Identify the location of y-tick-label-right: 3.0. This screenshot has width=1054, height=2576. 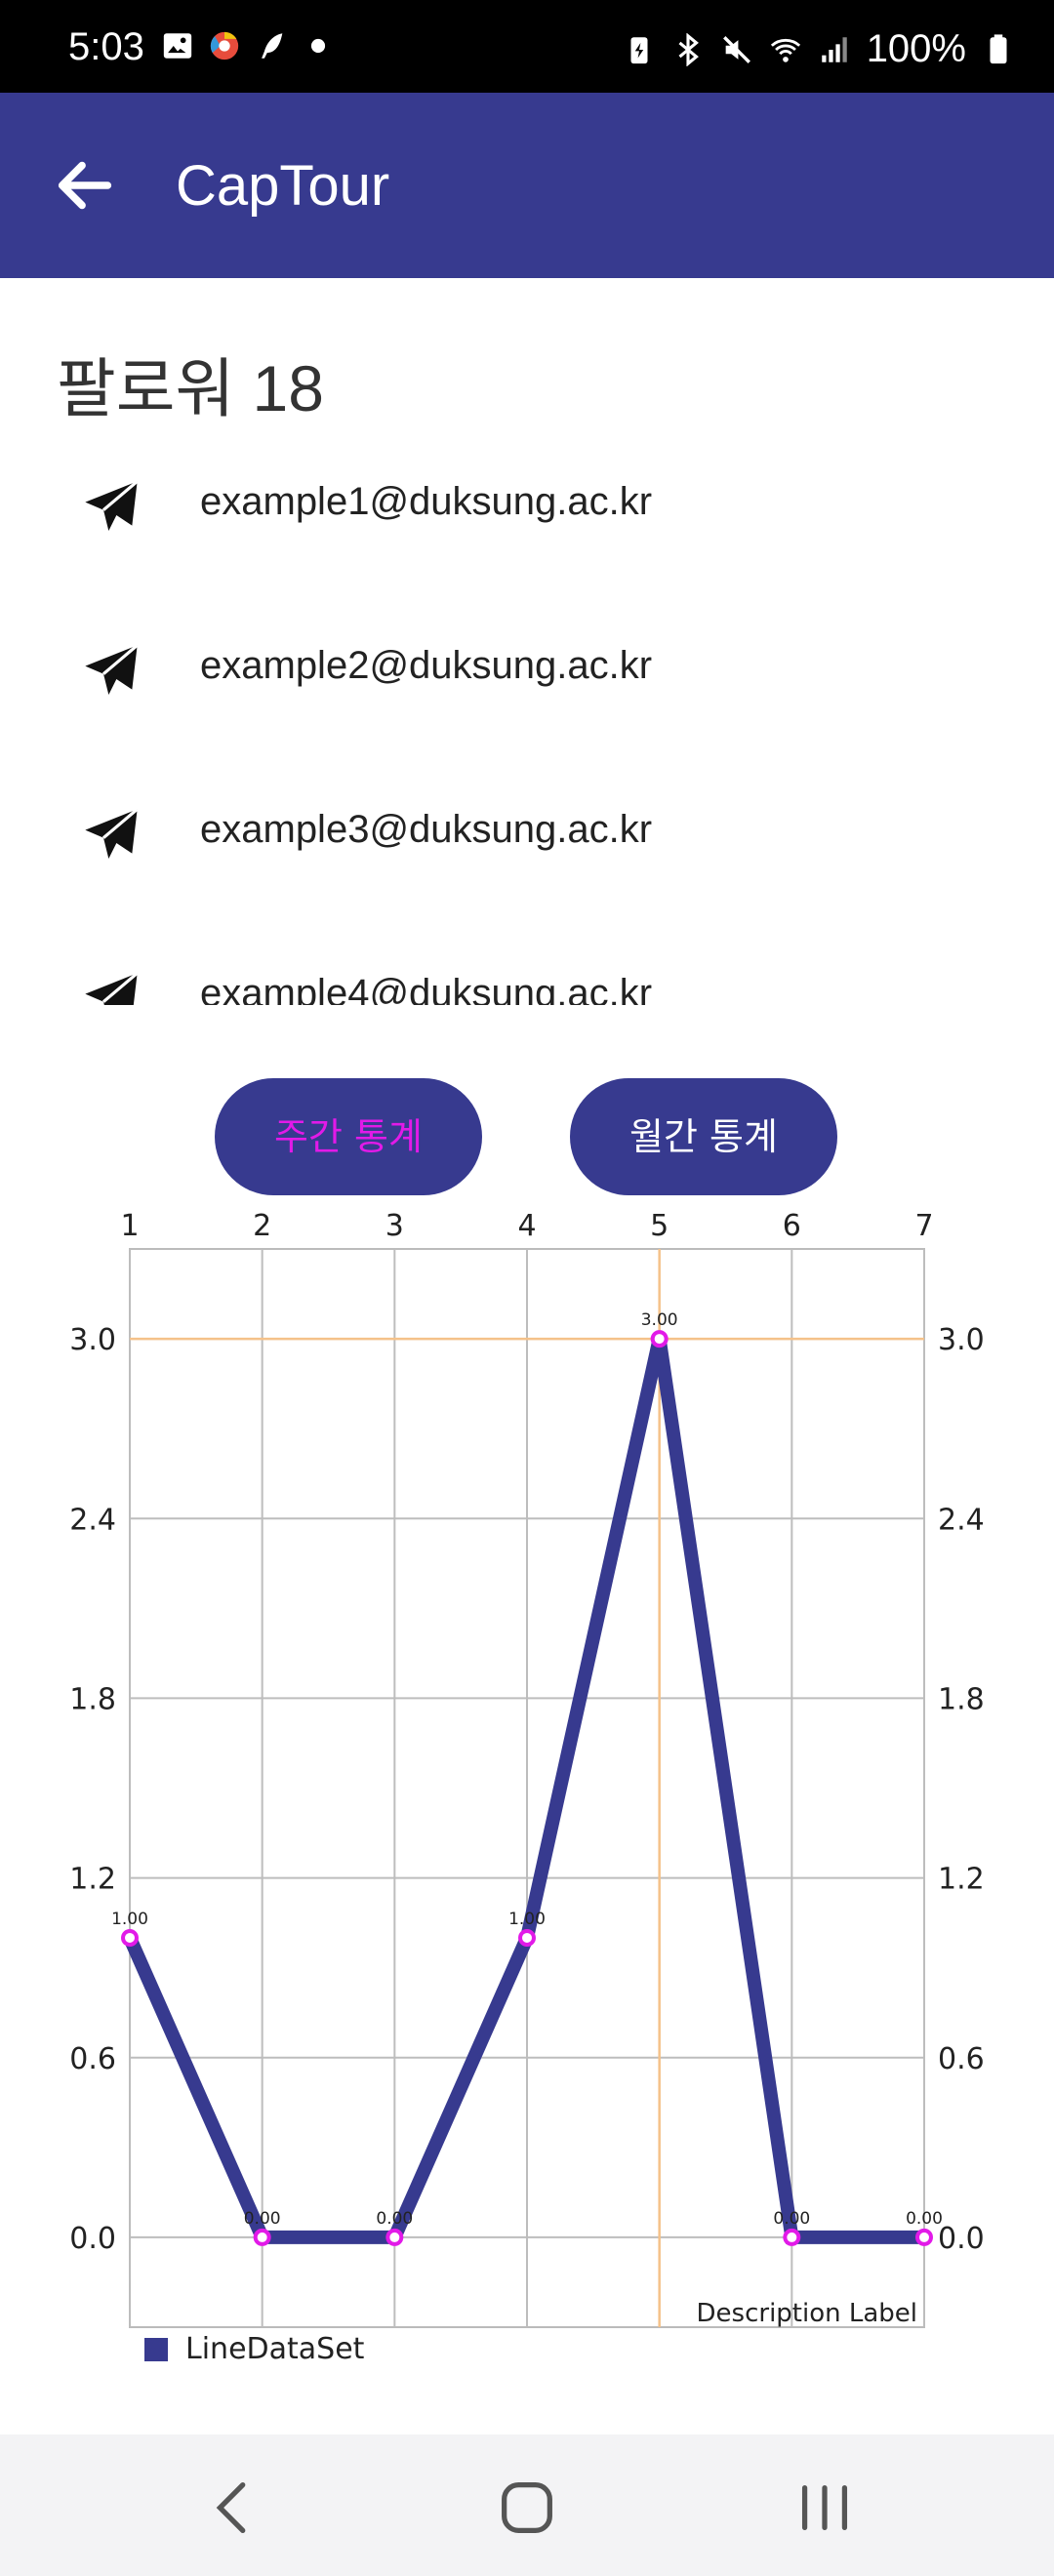
(962, 1340).